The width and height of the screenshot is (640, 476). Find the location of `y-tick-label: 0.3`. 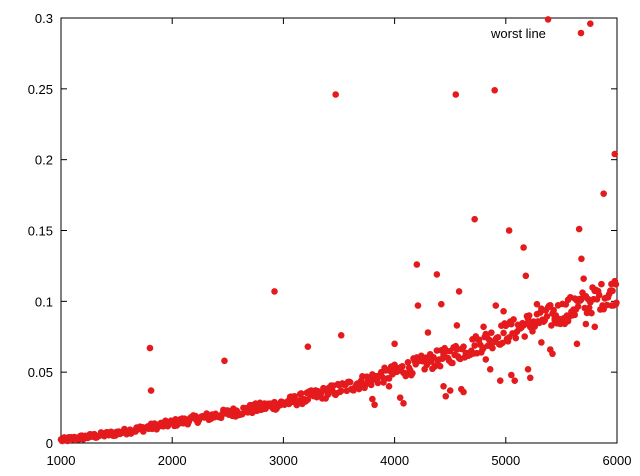

y-tick-label: 0.3 is located at coordinates (44, 18).